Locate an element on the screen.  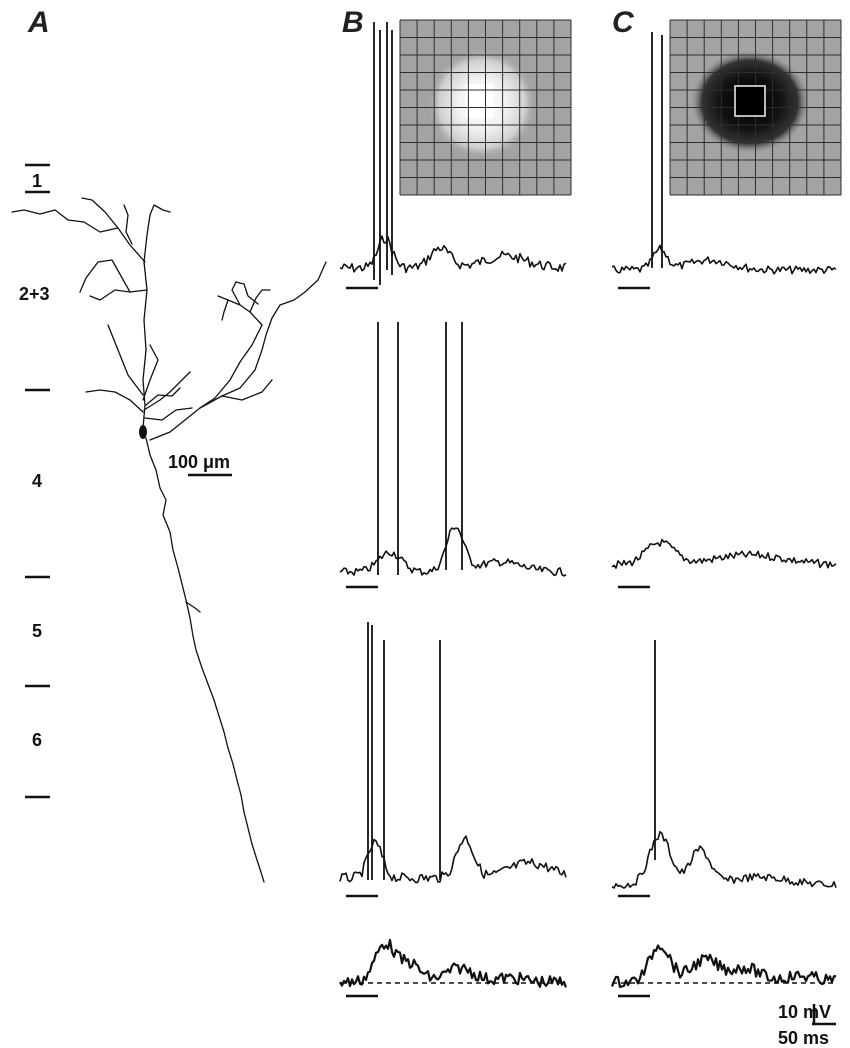
axon-branch is located at coordinates (193, 607).